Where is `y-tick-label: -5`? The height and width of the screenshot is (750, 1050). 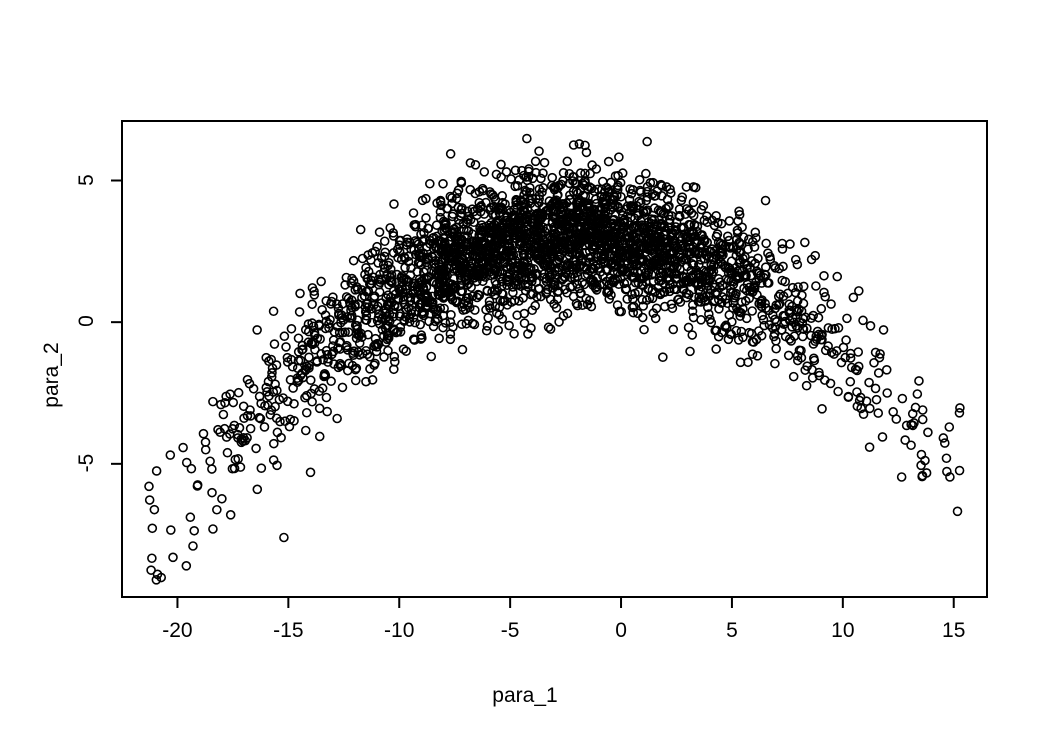 y-tick-label: -5 is located at coordinates (86, 463).